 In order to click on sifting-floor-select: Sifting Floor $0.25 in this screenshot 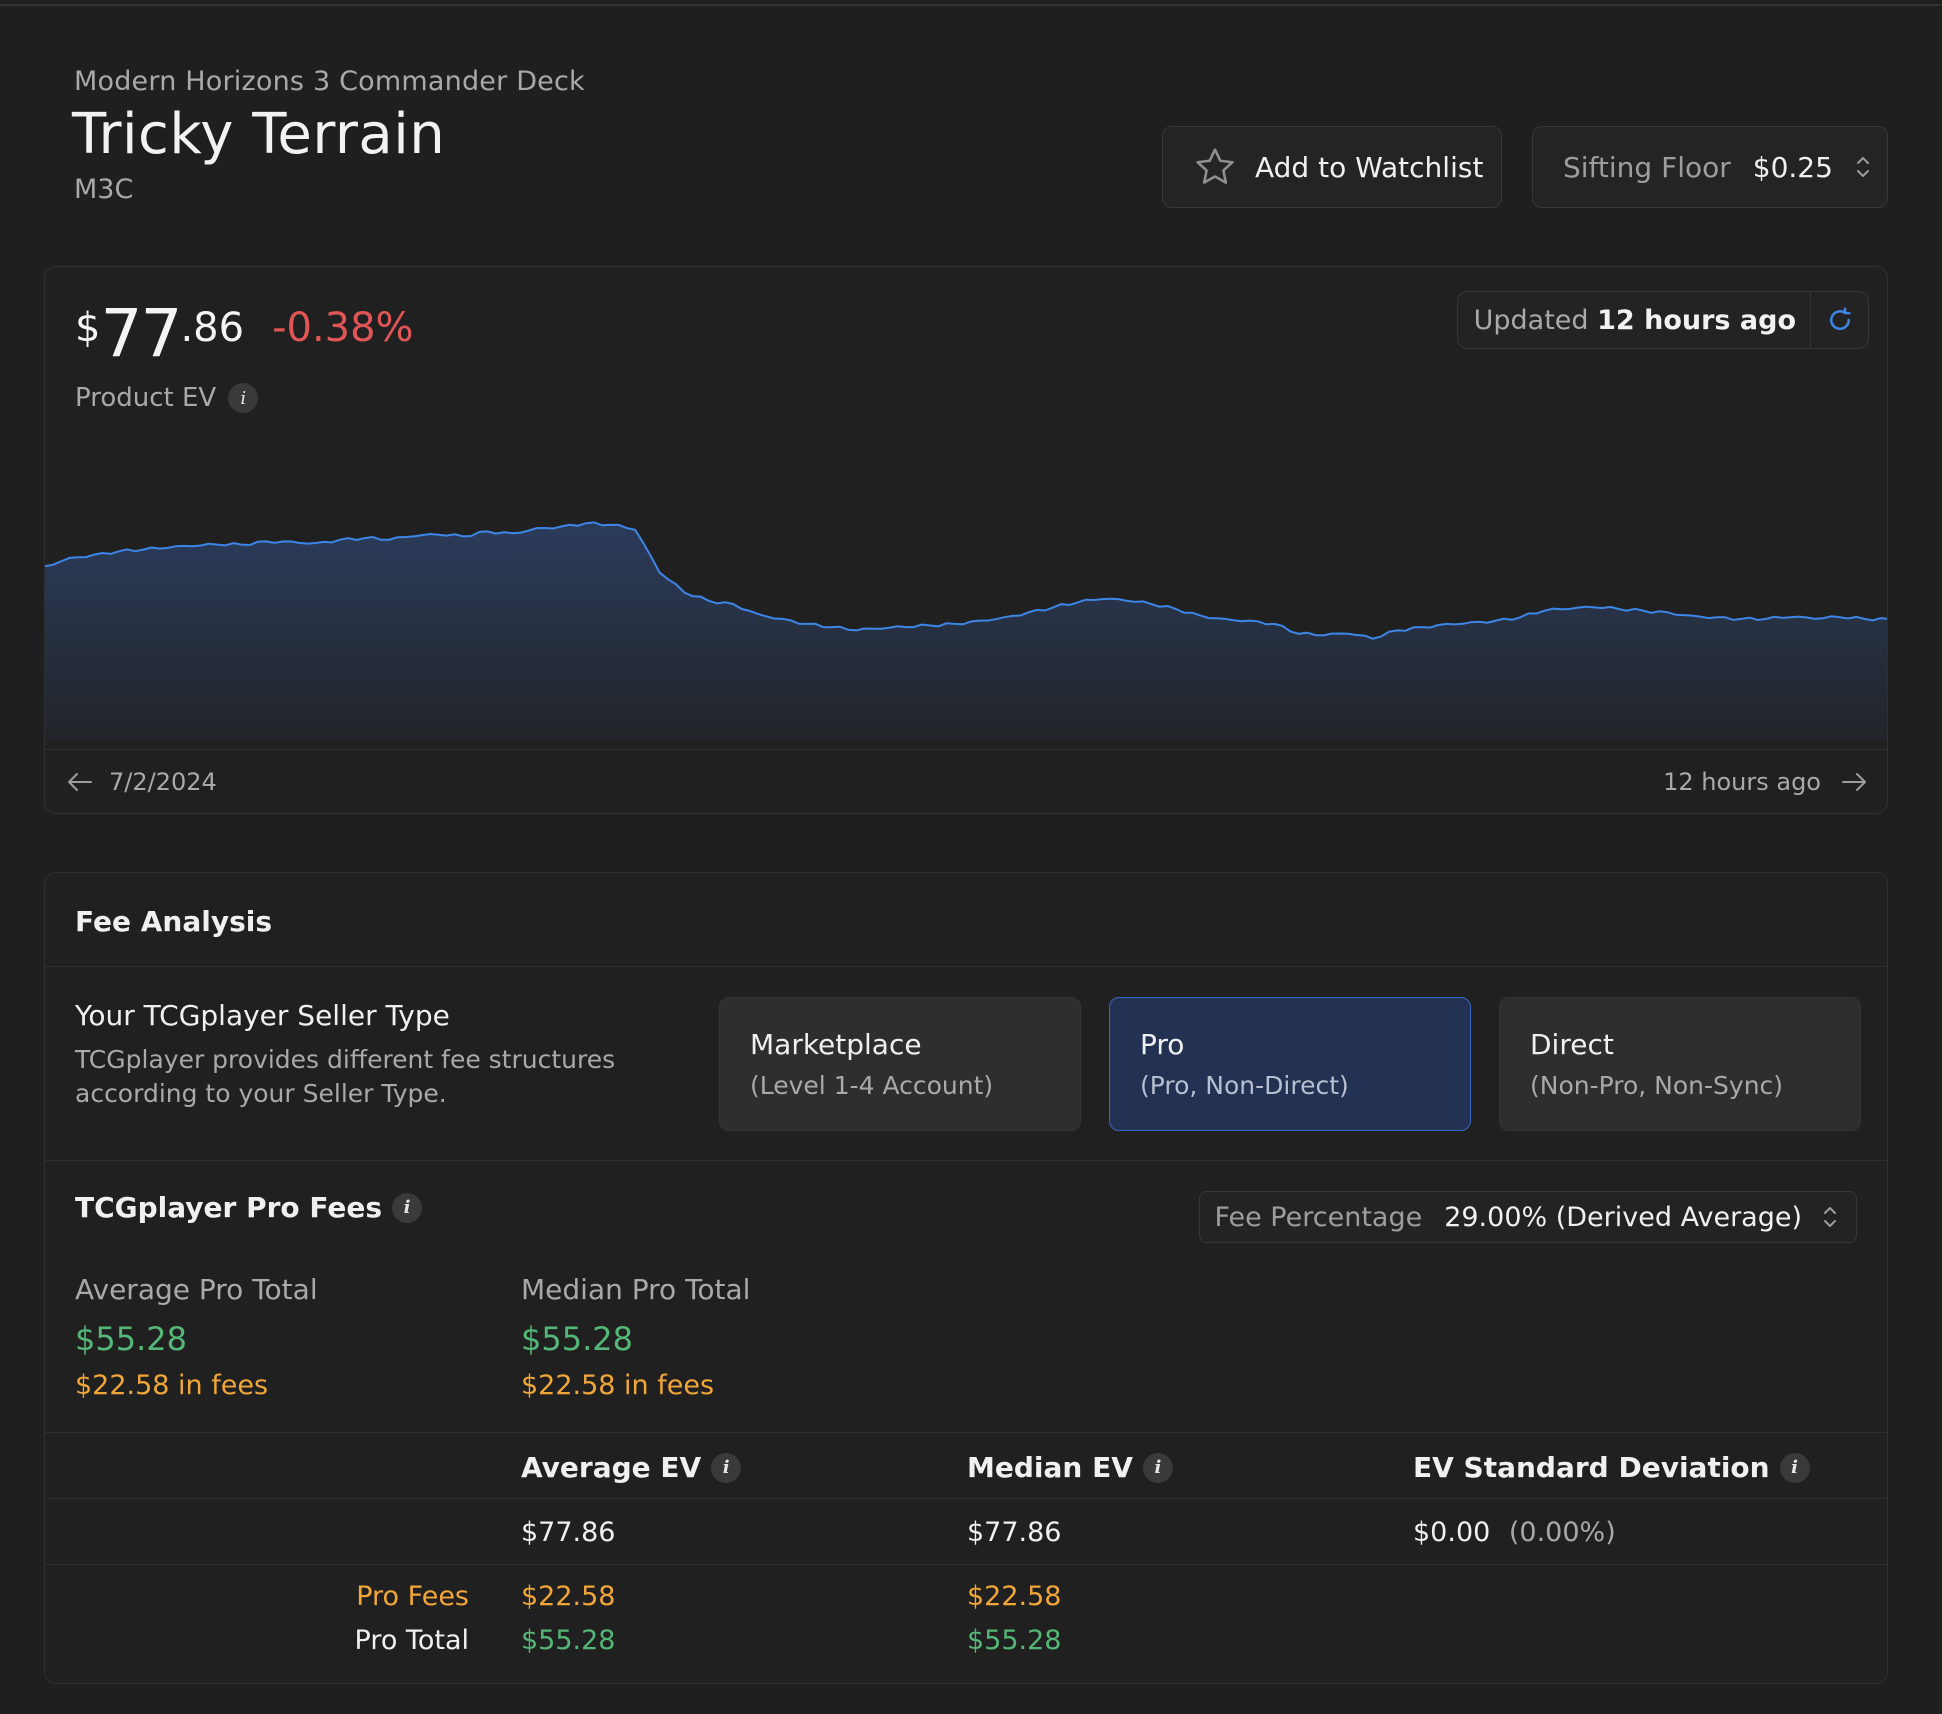, I will do `click(1710, 167)`.